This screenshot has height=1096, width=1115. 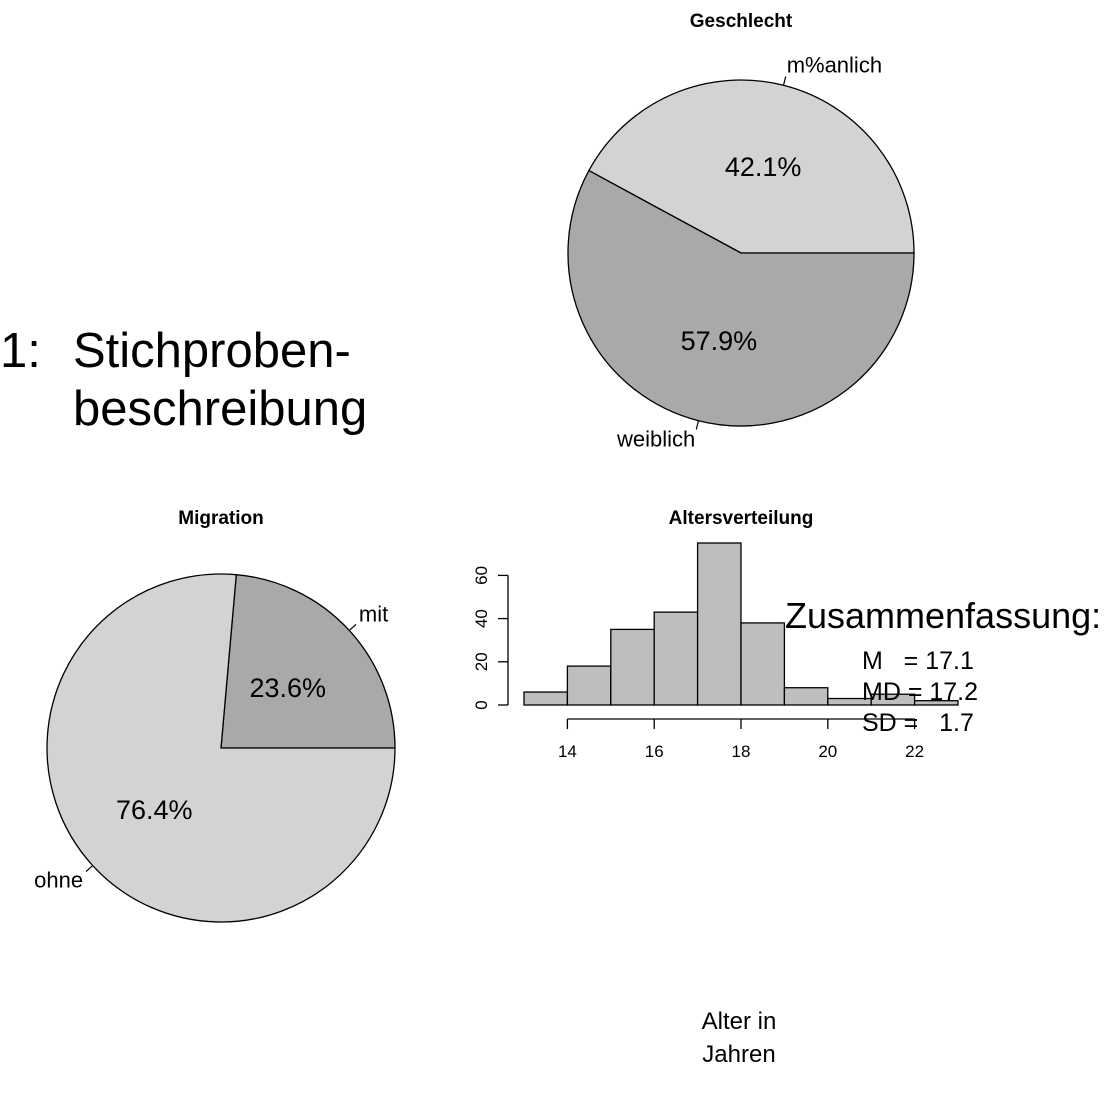 What do you see at coordinates (918, 723) in the screenshot?
I see `summary-stat-sd: SD = 1.7` at bounding box center [918, 723].